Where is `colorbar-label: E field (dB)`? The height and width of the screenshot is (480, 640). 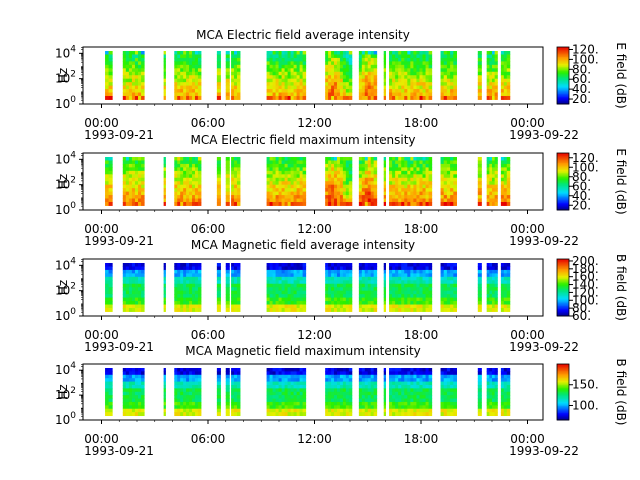 colorbar-label: E field (dB) is located at coordinates (621, 75).